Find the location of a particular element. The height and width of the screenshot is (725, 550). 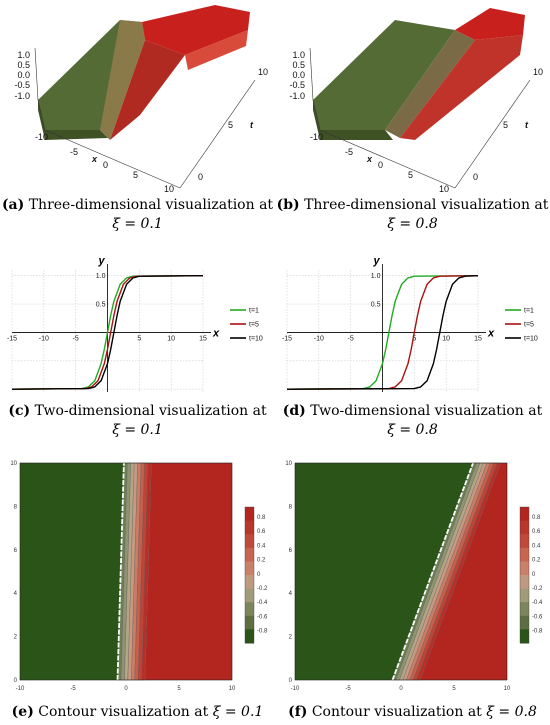

panel-e-y-tick: 6 is located at coordinates (16, 551).